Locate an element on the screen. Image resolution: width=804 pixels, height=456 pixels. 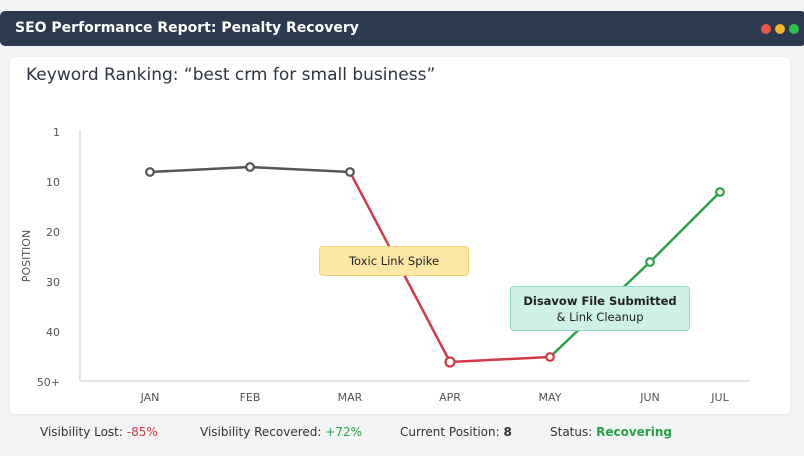
stat-value: +72% is located at coordinates (343, 432).